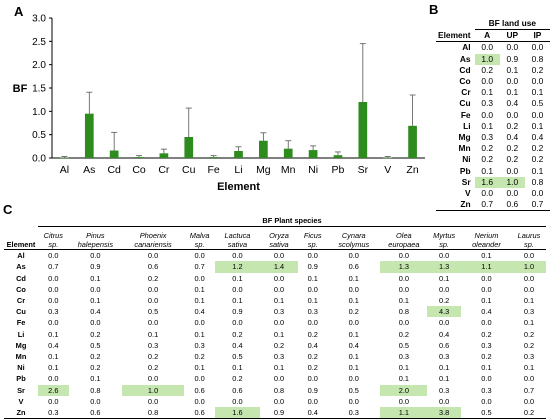 The image size is (550, 419). What do you see at coordinates (39, 135) in the screenshot?
I see `y-tick-label: 0.5` at bounding box center [39, 135].